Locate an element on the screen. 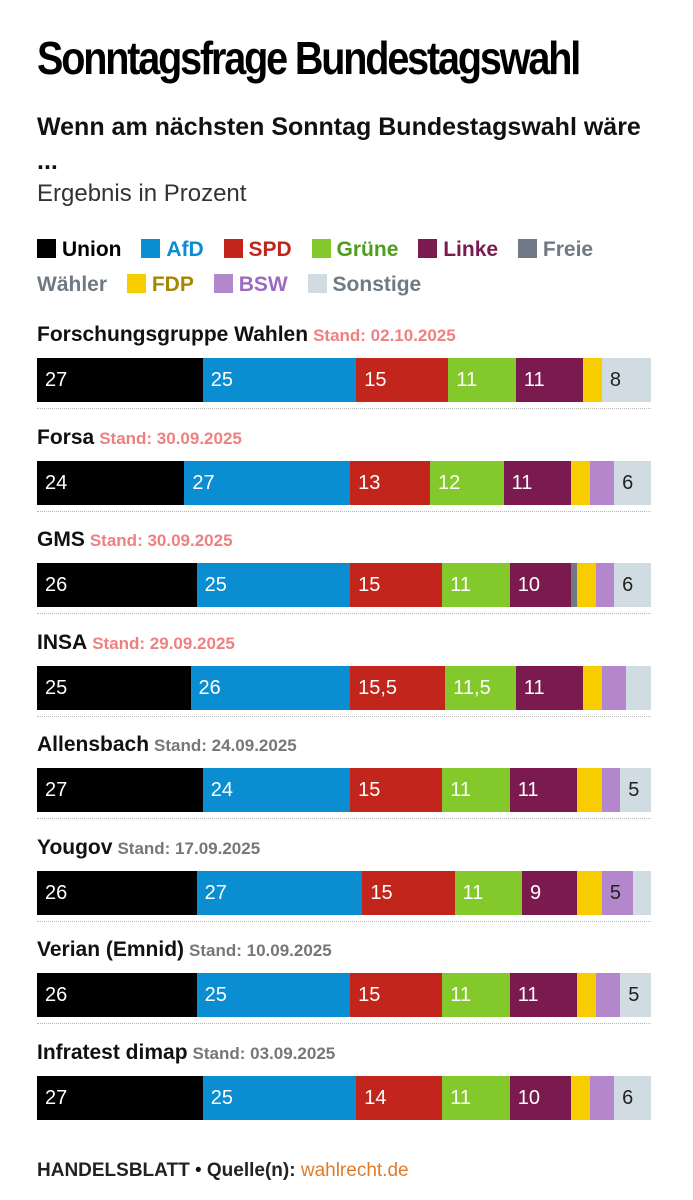 This screenshot has width=693, height=1200. poll-date: Stand: 03.09.2025 is located at coordinates (264, 1053).